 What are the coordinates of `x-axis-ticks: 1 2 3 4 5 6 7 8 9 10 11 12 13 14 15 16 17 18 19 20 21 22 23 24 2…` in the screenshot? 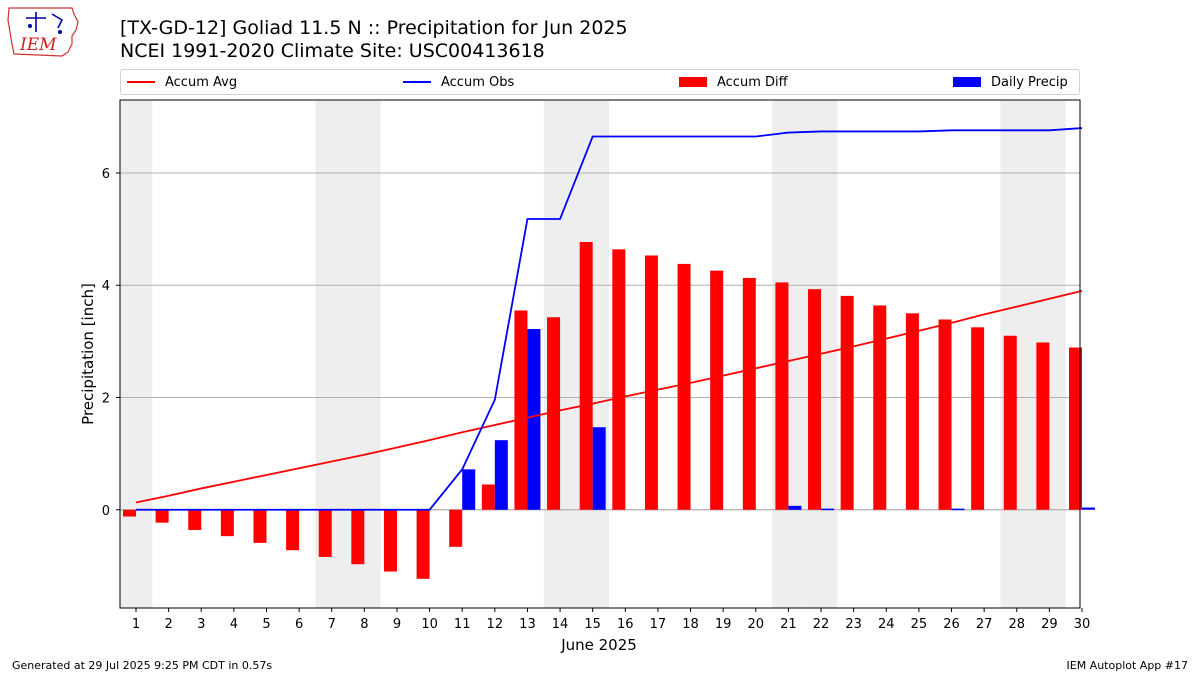 It's located at (611, 620).